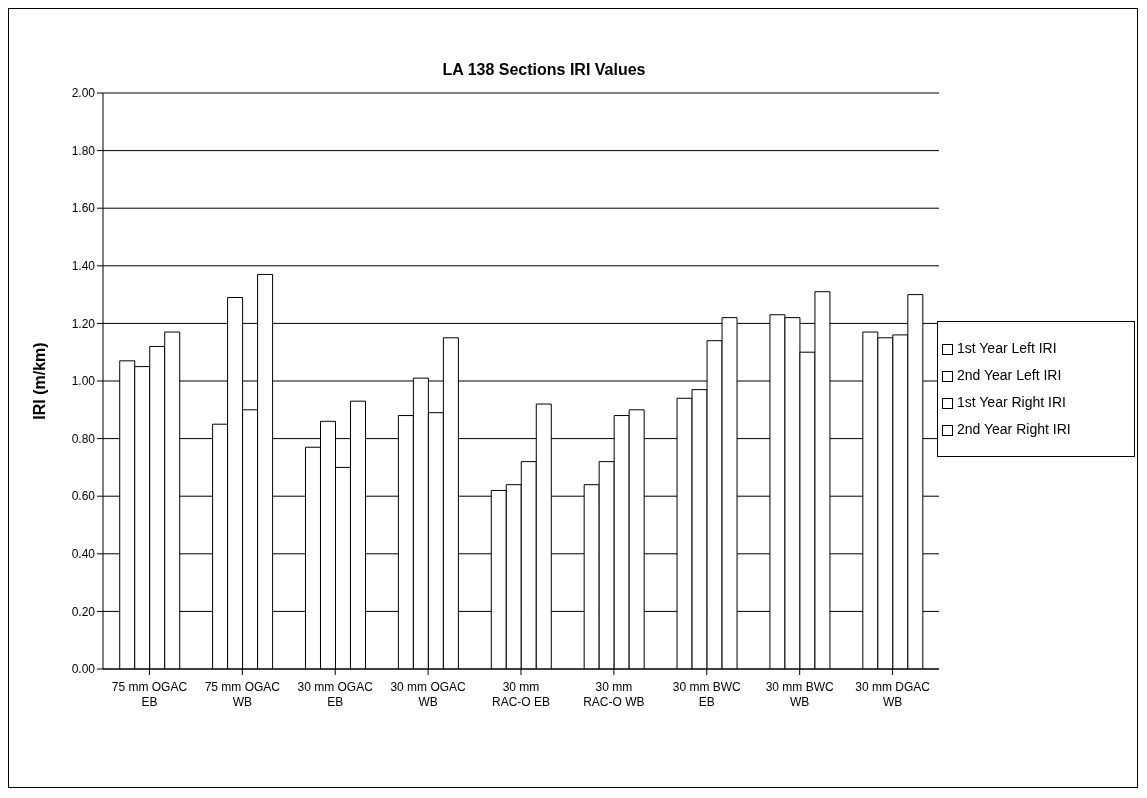 This screenshot has height=798, width=1147. I want to click on legend-label: 2nd Year Left IRI, so click(1009, 375).